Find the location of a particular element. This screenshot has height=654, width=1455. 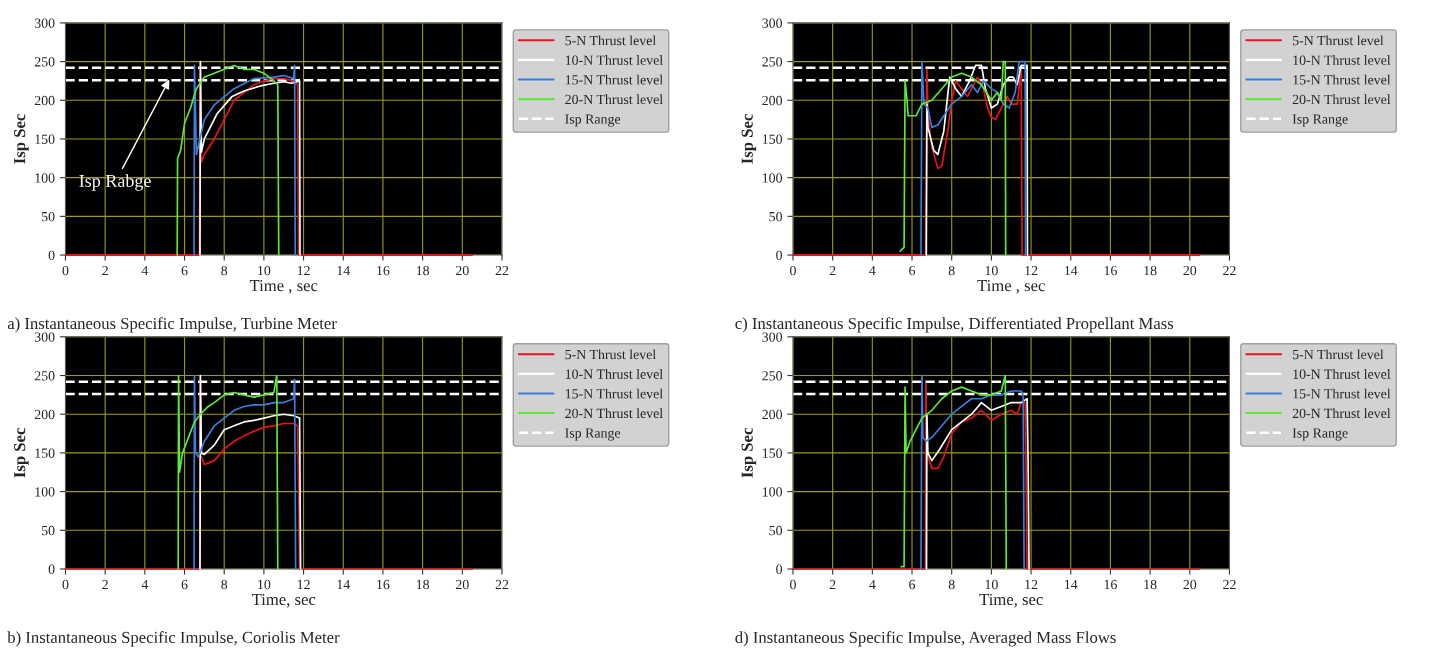

x-axis-title: Time, sec is located at coordinates (1011, 600).